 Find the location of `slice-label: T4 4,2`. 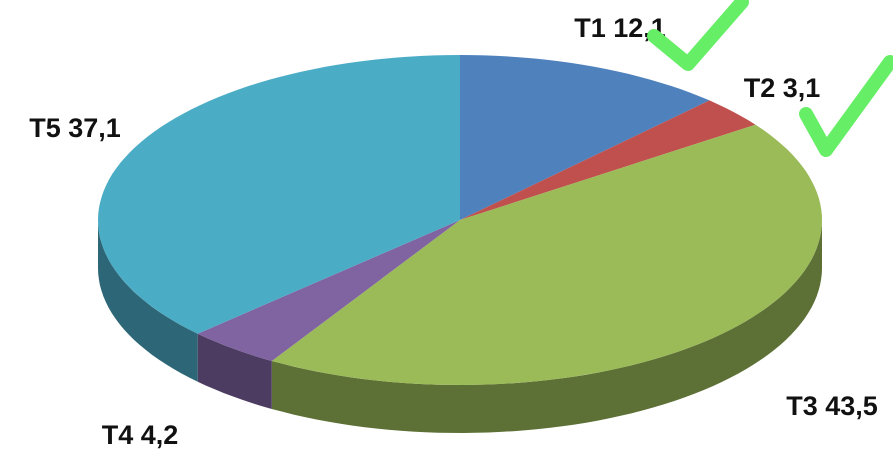

slice-label: T4 4,2 is located at coordinates (140, 435).